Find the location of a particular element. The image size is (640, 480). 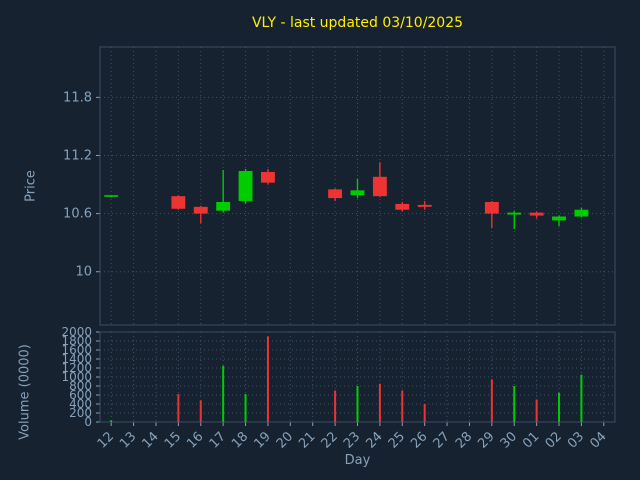

volume-tick-label: 2000 is located at coordinates (76, 332).